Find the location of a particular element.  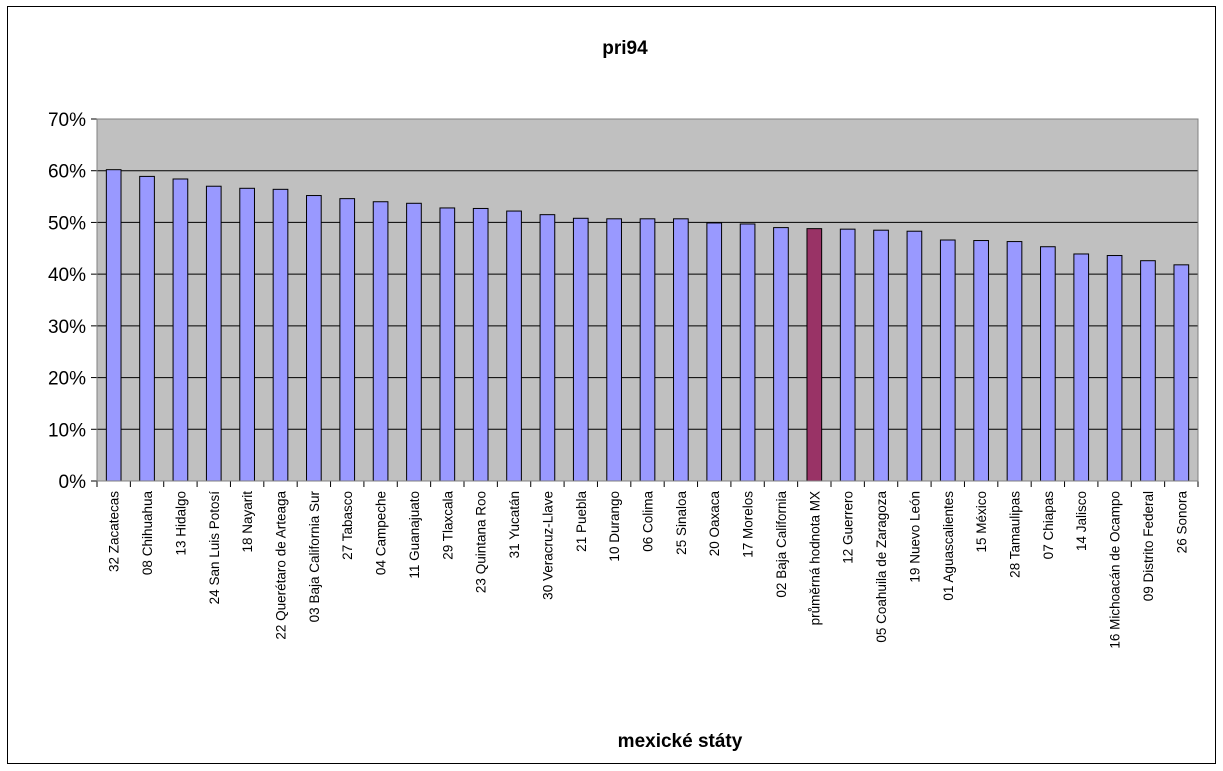

y-tick-label: 40% is located at coordinates (67, 275).